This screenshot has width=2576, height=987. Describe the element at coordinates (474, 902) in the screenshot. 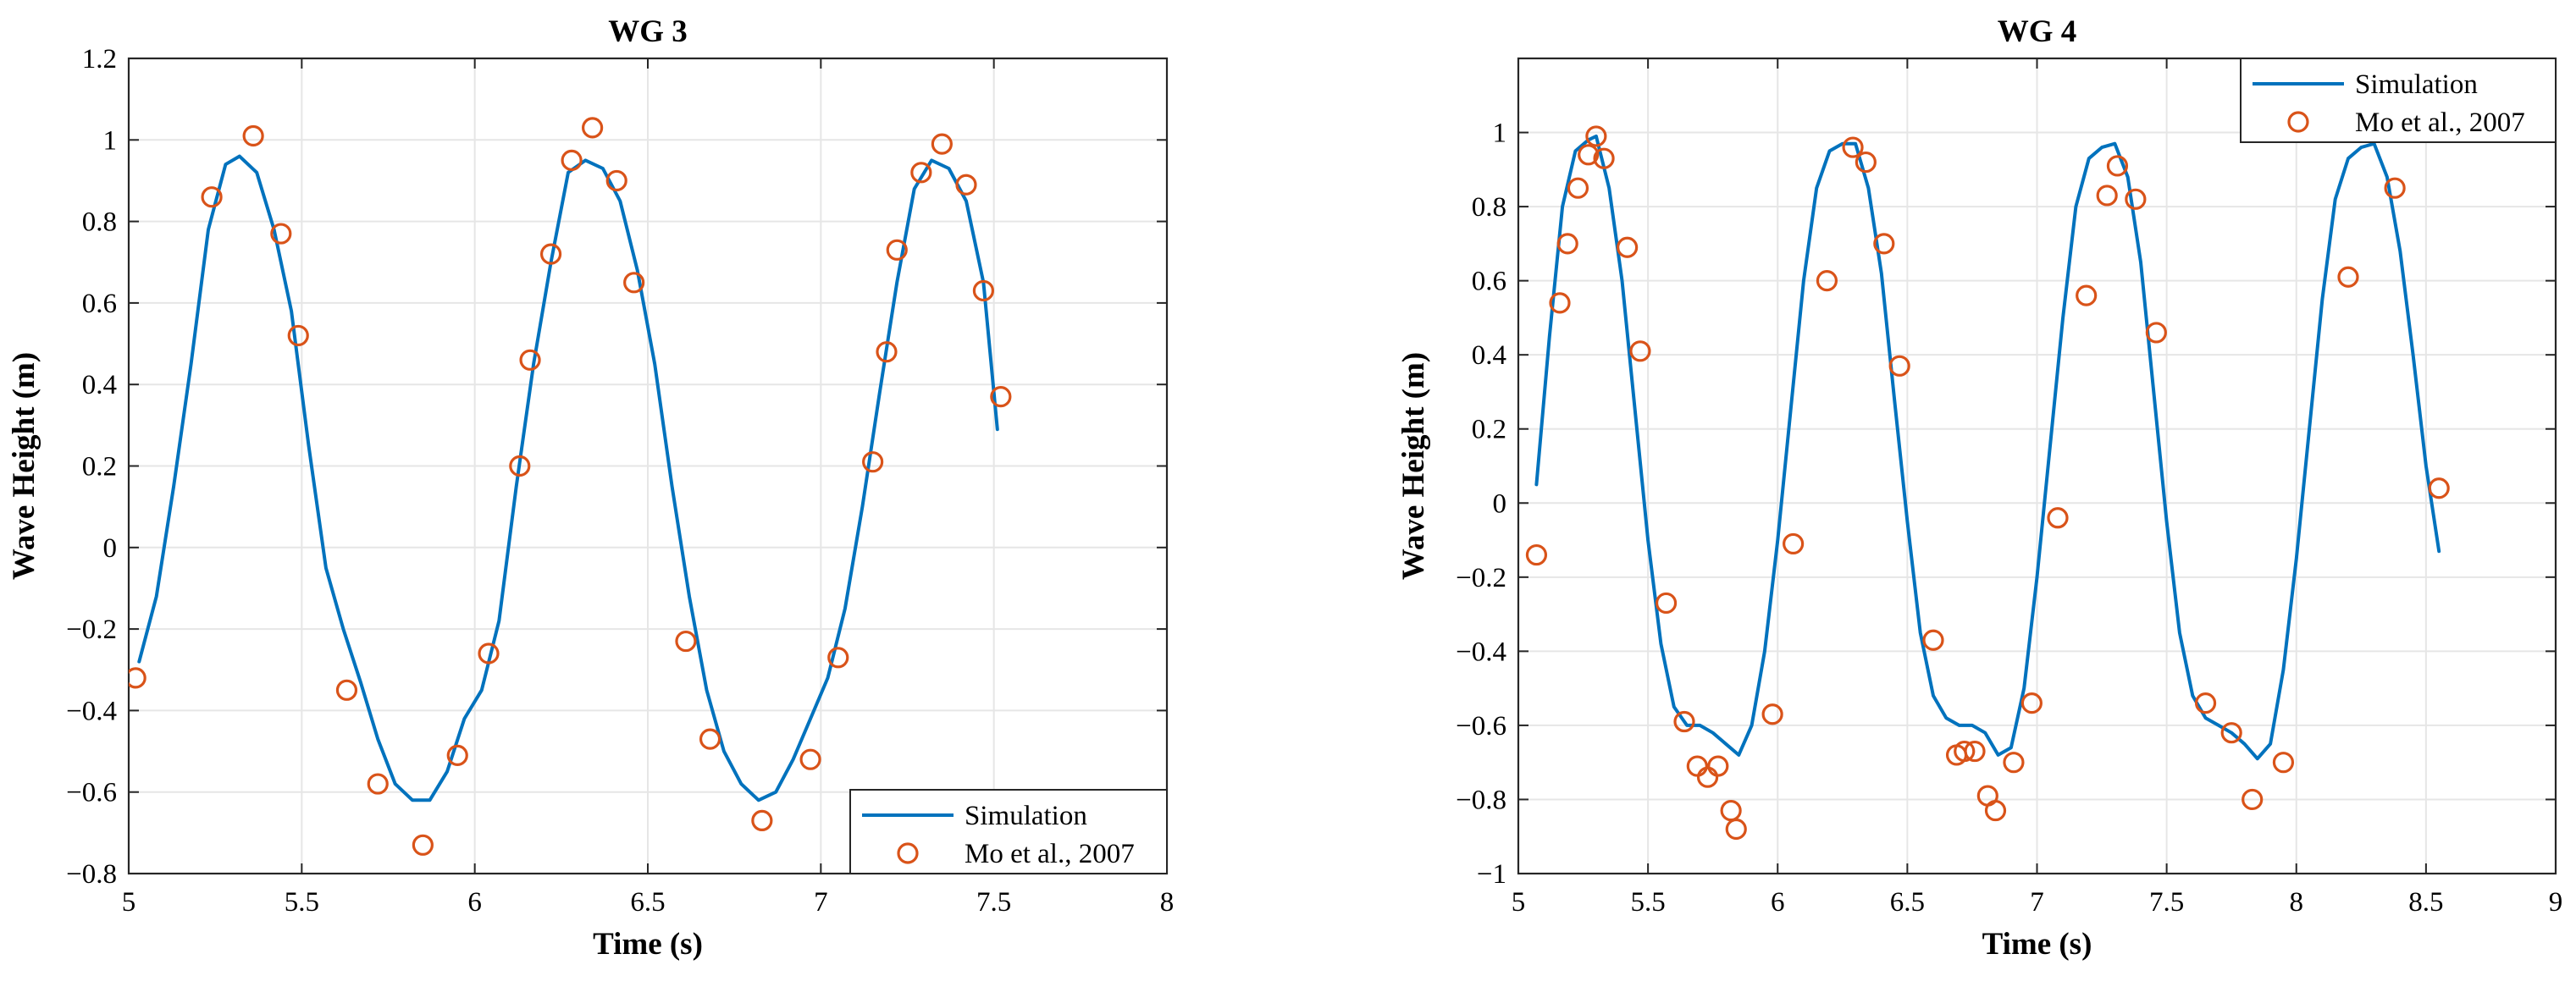

I see `x-tick-label: 6` at that location.